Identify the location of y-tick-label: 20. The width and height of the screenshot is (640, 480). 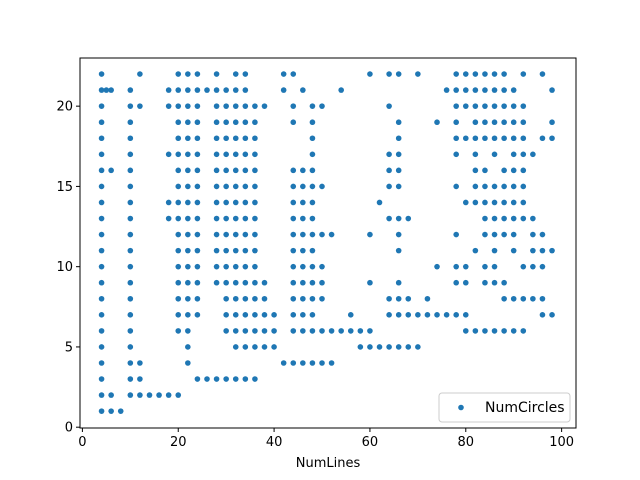
(64, 107).